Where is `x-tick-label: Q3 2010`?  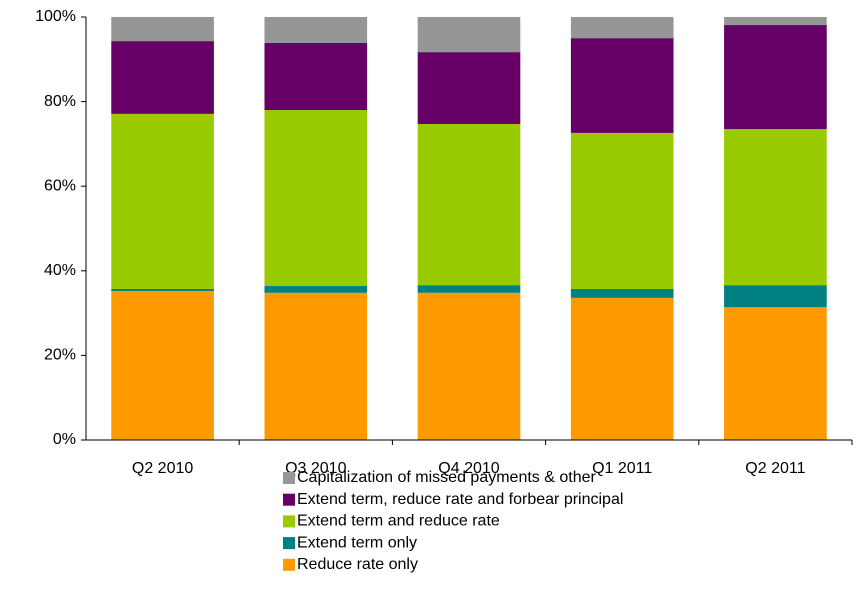
x-tick-label: Q3 2010 is located at coordinates (315, 468).